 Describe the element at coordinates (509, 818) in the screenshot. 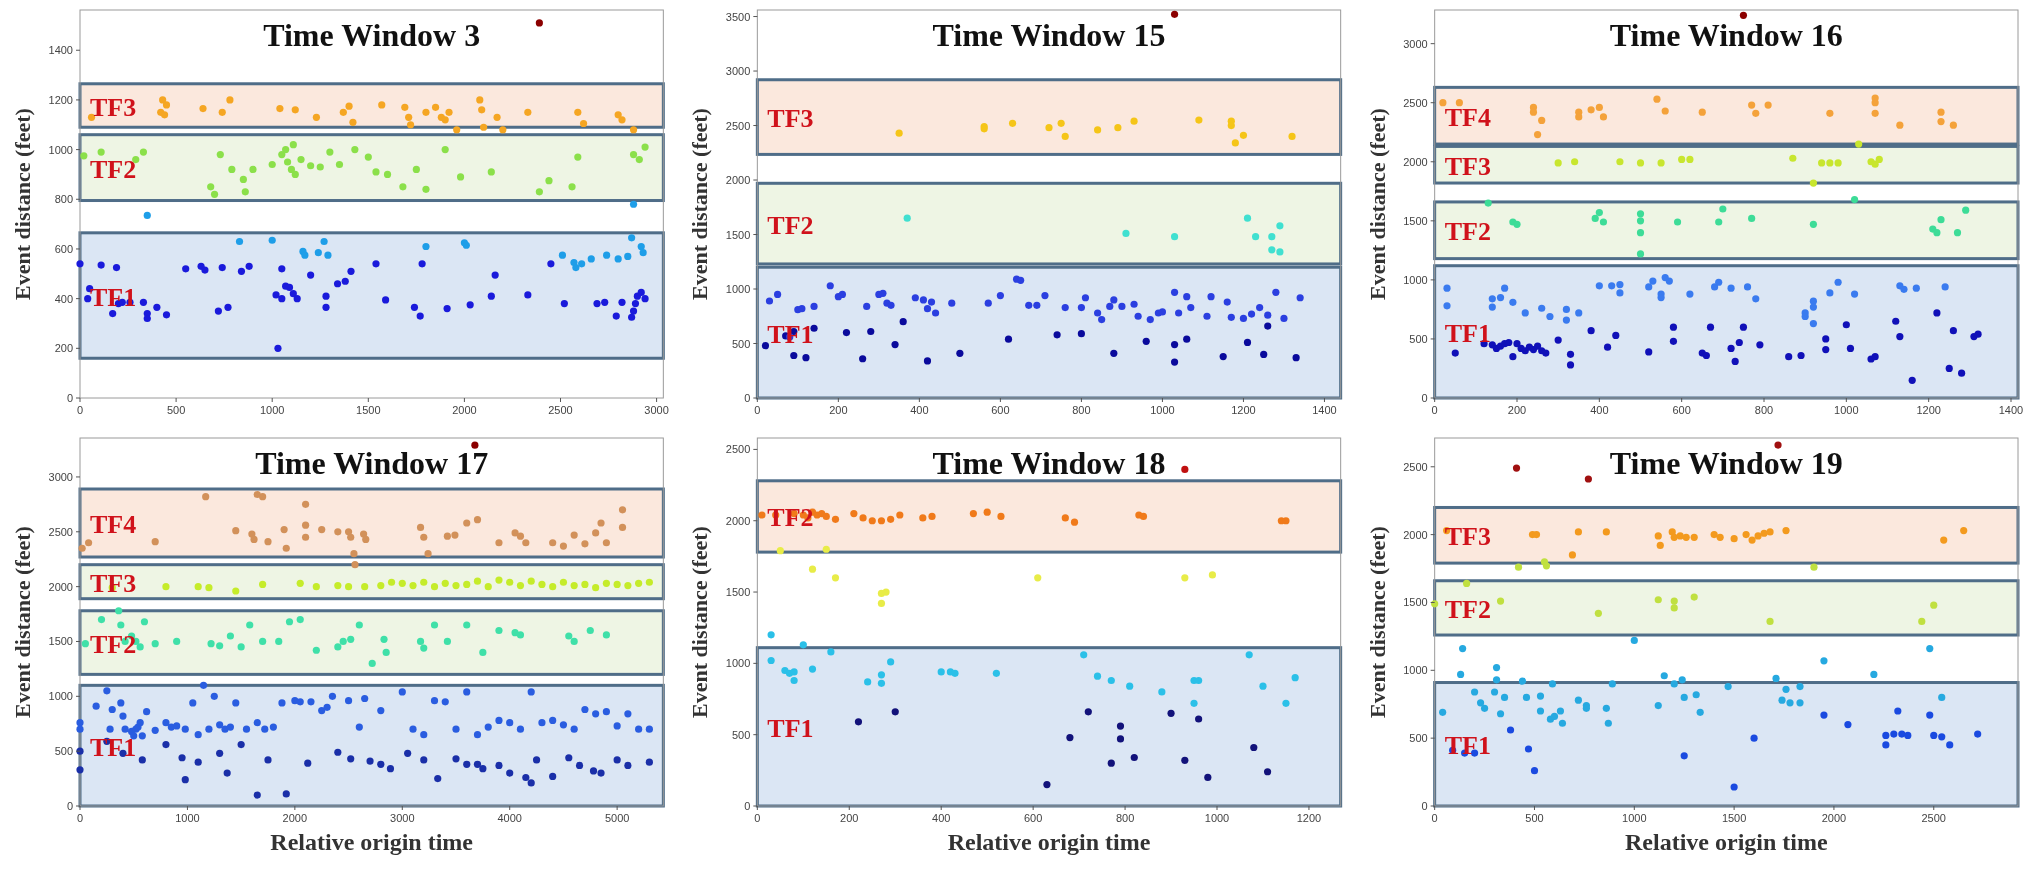

I see `x-tick-label: 4000` at that location.